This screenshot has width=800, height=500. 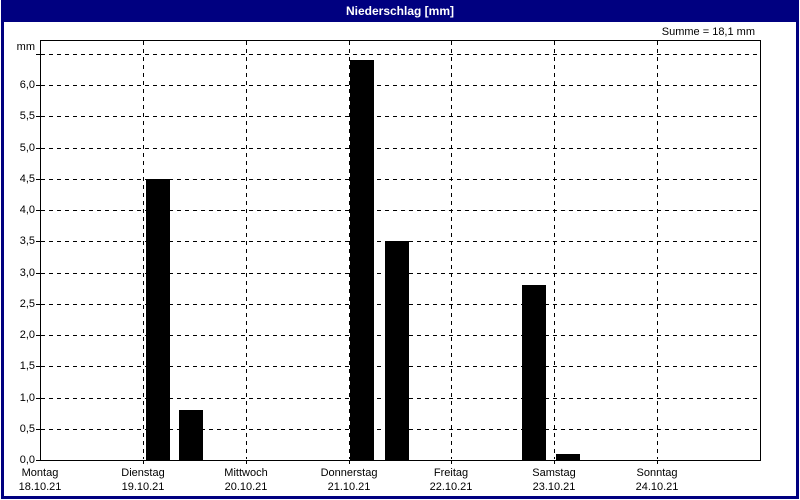 I want to click on y-tick-label: 1,0, so click(x=27, y=398).